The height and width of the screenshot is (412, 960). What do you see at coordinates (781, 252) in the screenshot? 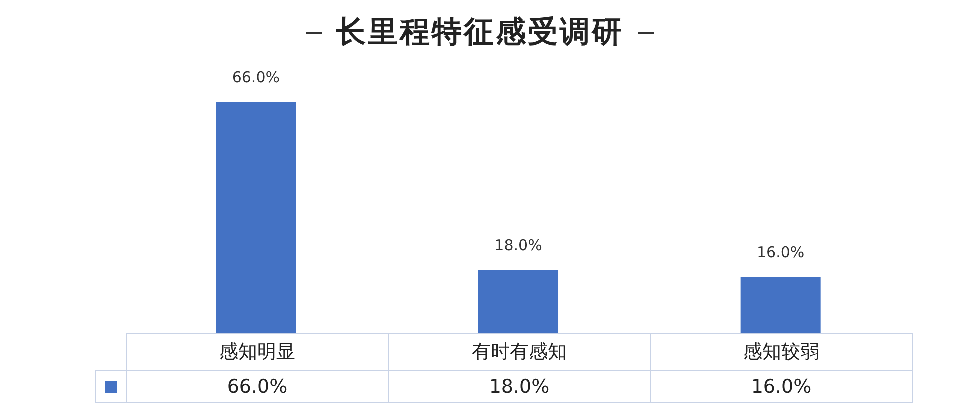
I see `text: 16.0%` at bounding box center [781, 252].